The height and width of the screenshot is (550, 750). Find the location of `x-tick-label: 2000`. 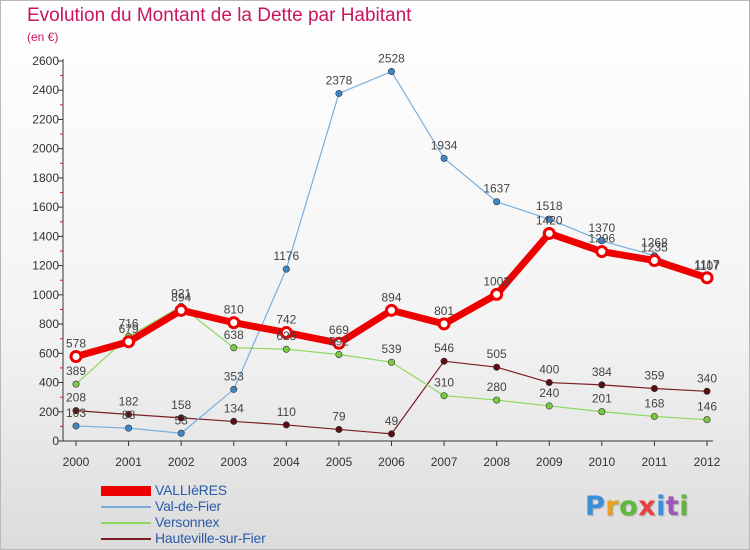

x-tick-label: 2000 is located at coordinates (76, 462).